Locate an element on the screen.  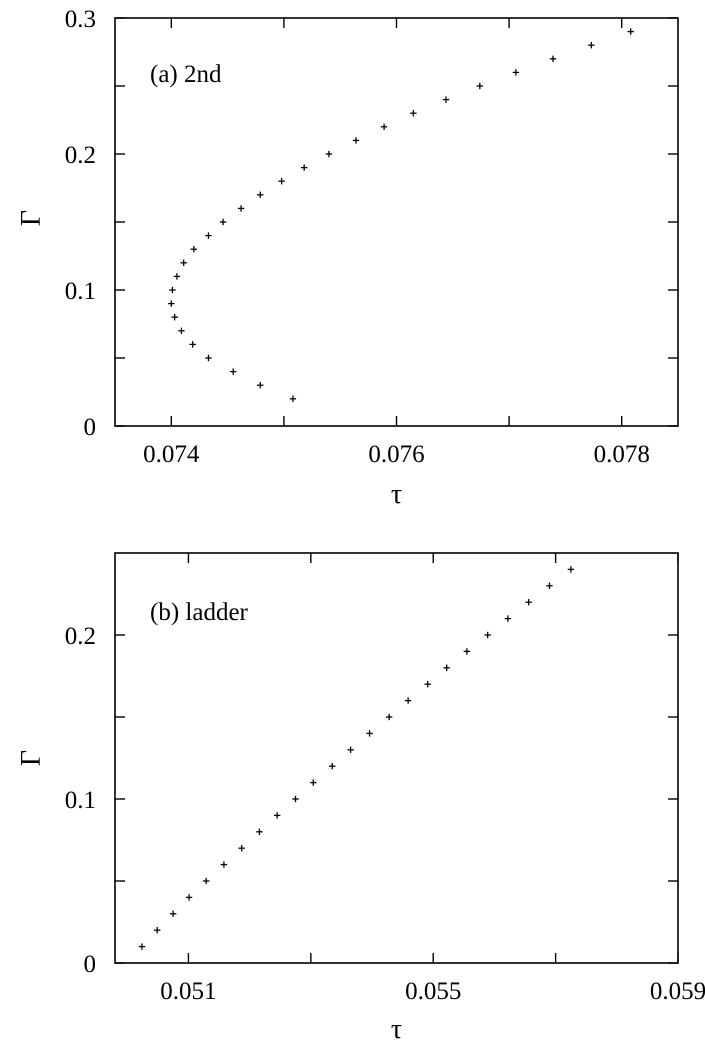
x-tick-label: 0.074 is located at coordinates (171, 454).